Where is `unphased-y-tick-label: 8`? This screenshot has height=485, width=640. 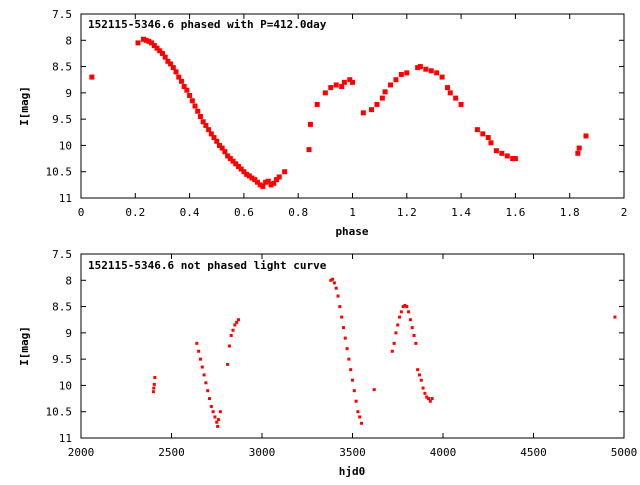
unphased-y-tick-label: 8 is located at coordinates (68, 280).